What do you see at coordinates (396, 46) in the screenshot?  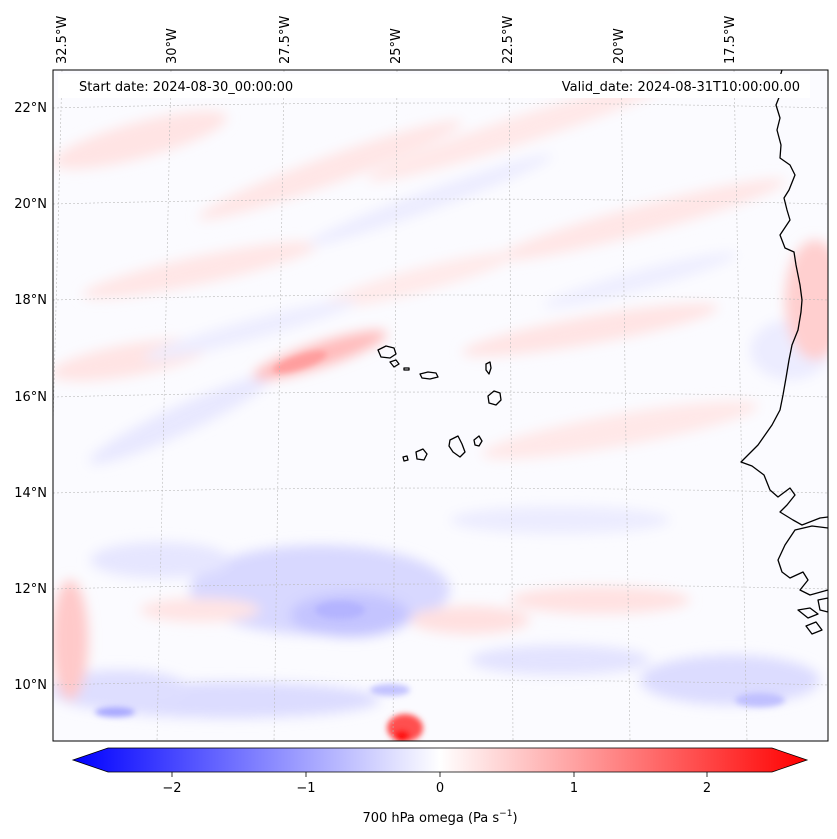 I see `lon-tick-label: 25°W` at bounding box center [396, 46].